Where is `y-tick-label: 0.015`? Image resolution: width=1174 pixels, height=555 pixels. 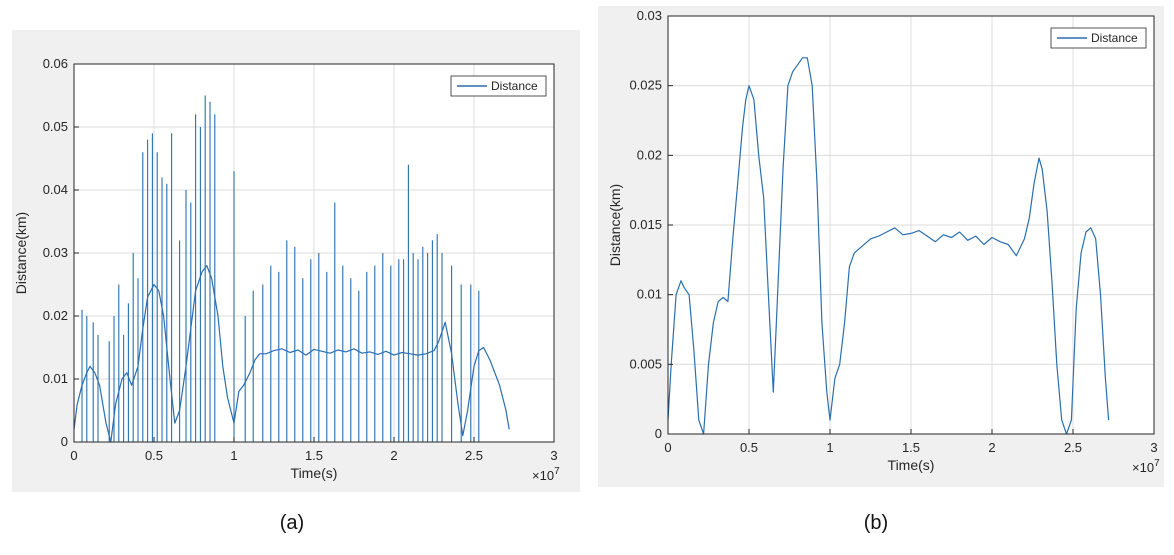
y-tick-label: 0.015 is located at coordinates (645, 224).